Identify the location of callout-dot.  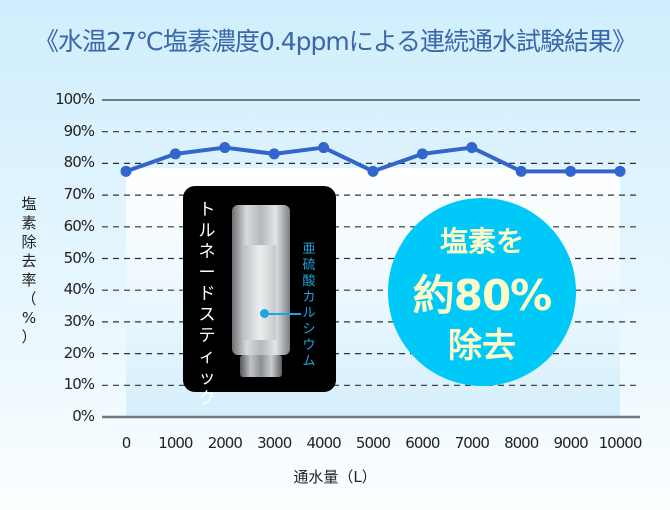
(264, 313).